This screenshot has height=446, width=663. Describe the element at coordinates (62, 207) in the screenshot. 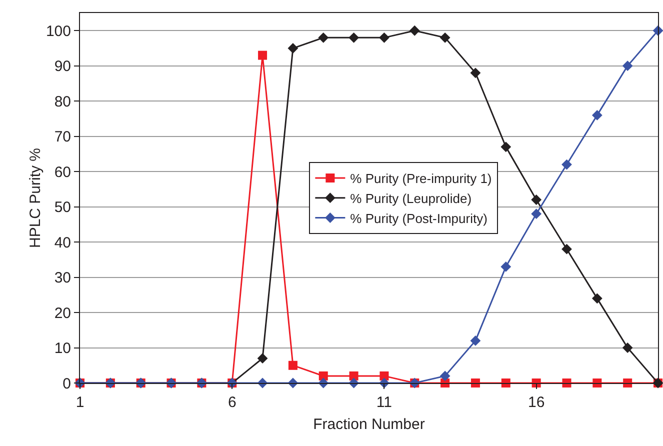

I see `y-tick-label: 50` at that location.